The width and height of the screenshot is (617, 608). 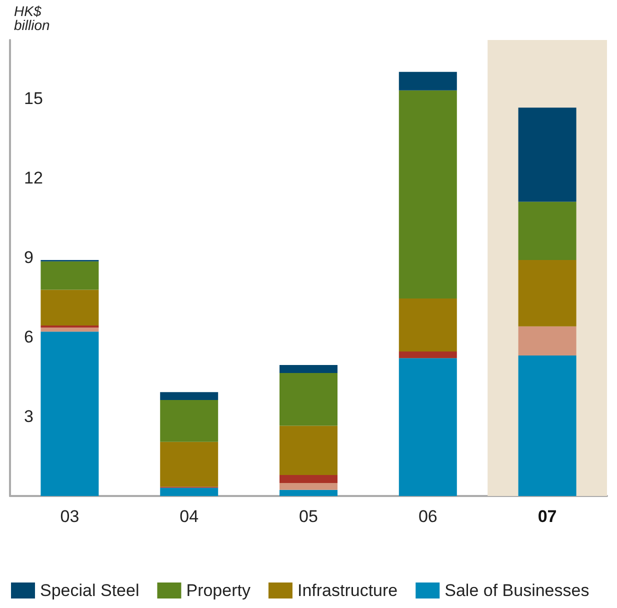 I want to click on x-tick-label: 06, so click(x=428, y=516).